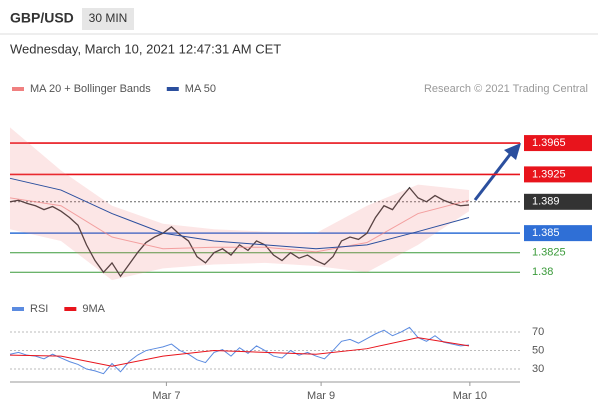  I want to click on arrow-head, so click(512, 151).